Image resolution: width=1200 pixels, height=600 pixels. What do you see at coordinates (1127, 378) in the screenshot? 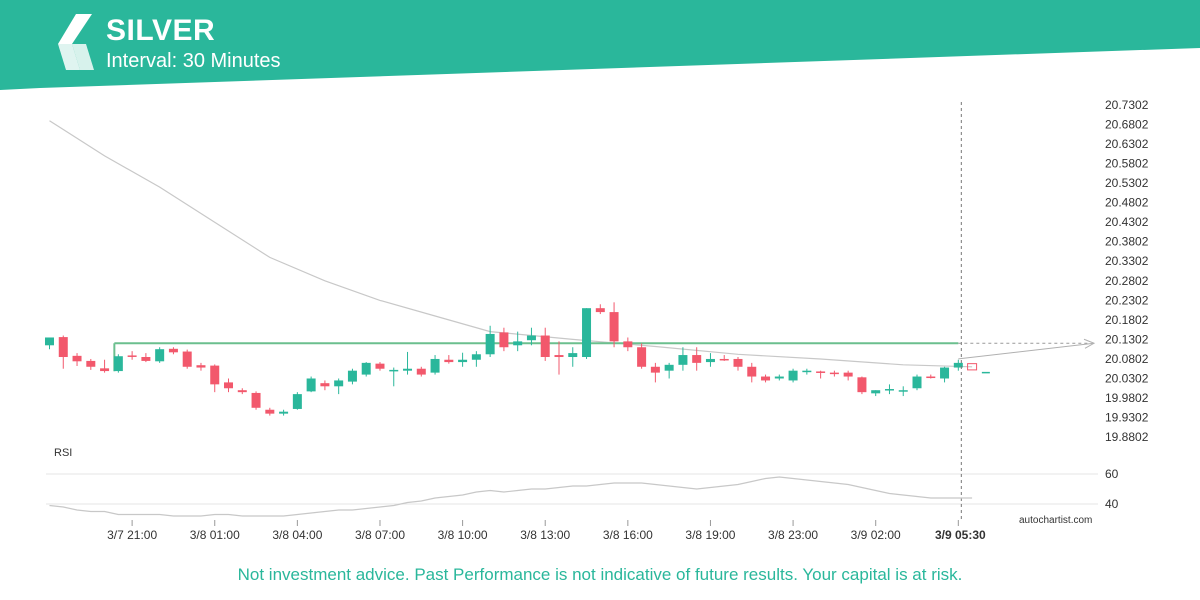
I see `y-tick-label: 20.0302` at bounding box center [1127, 378].